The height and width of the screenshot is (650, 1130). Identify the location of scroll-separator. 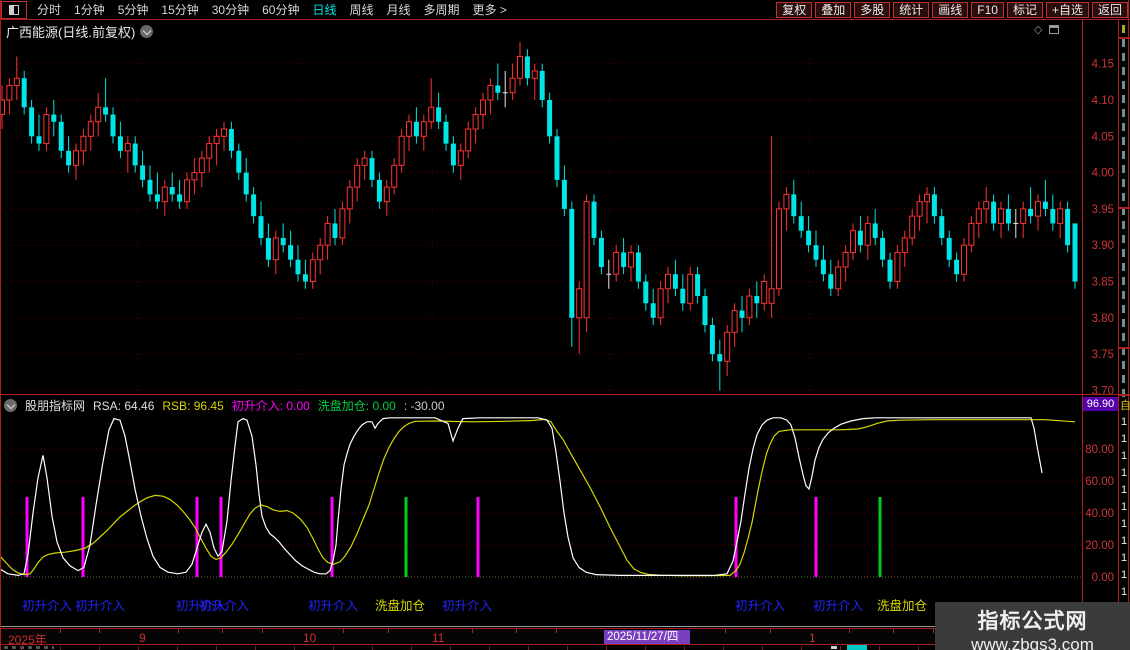
(556, 626).